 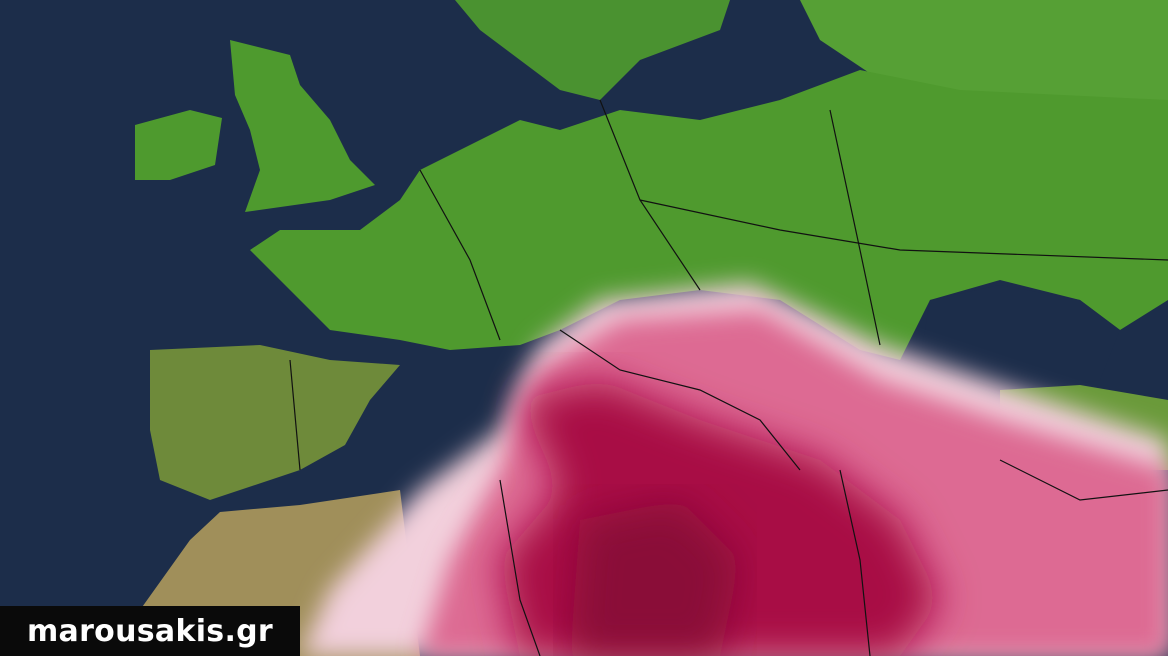 I want to click on land-iberia, so click(x=275, y=422).